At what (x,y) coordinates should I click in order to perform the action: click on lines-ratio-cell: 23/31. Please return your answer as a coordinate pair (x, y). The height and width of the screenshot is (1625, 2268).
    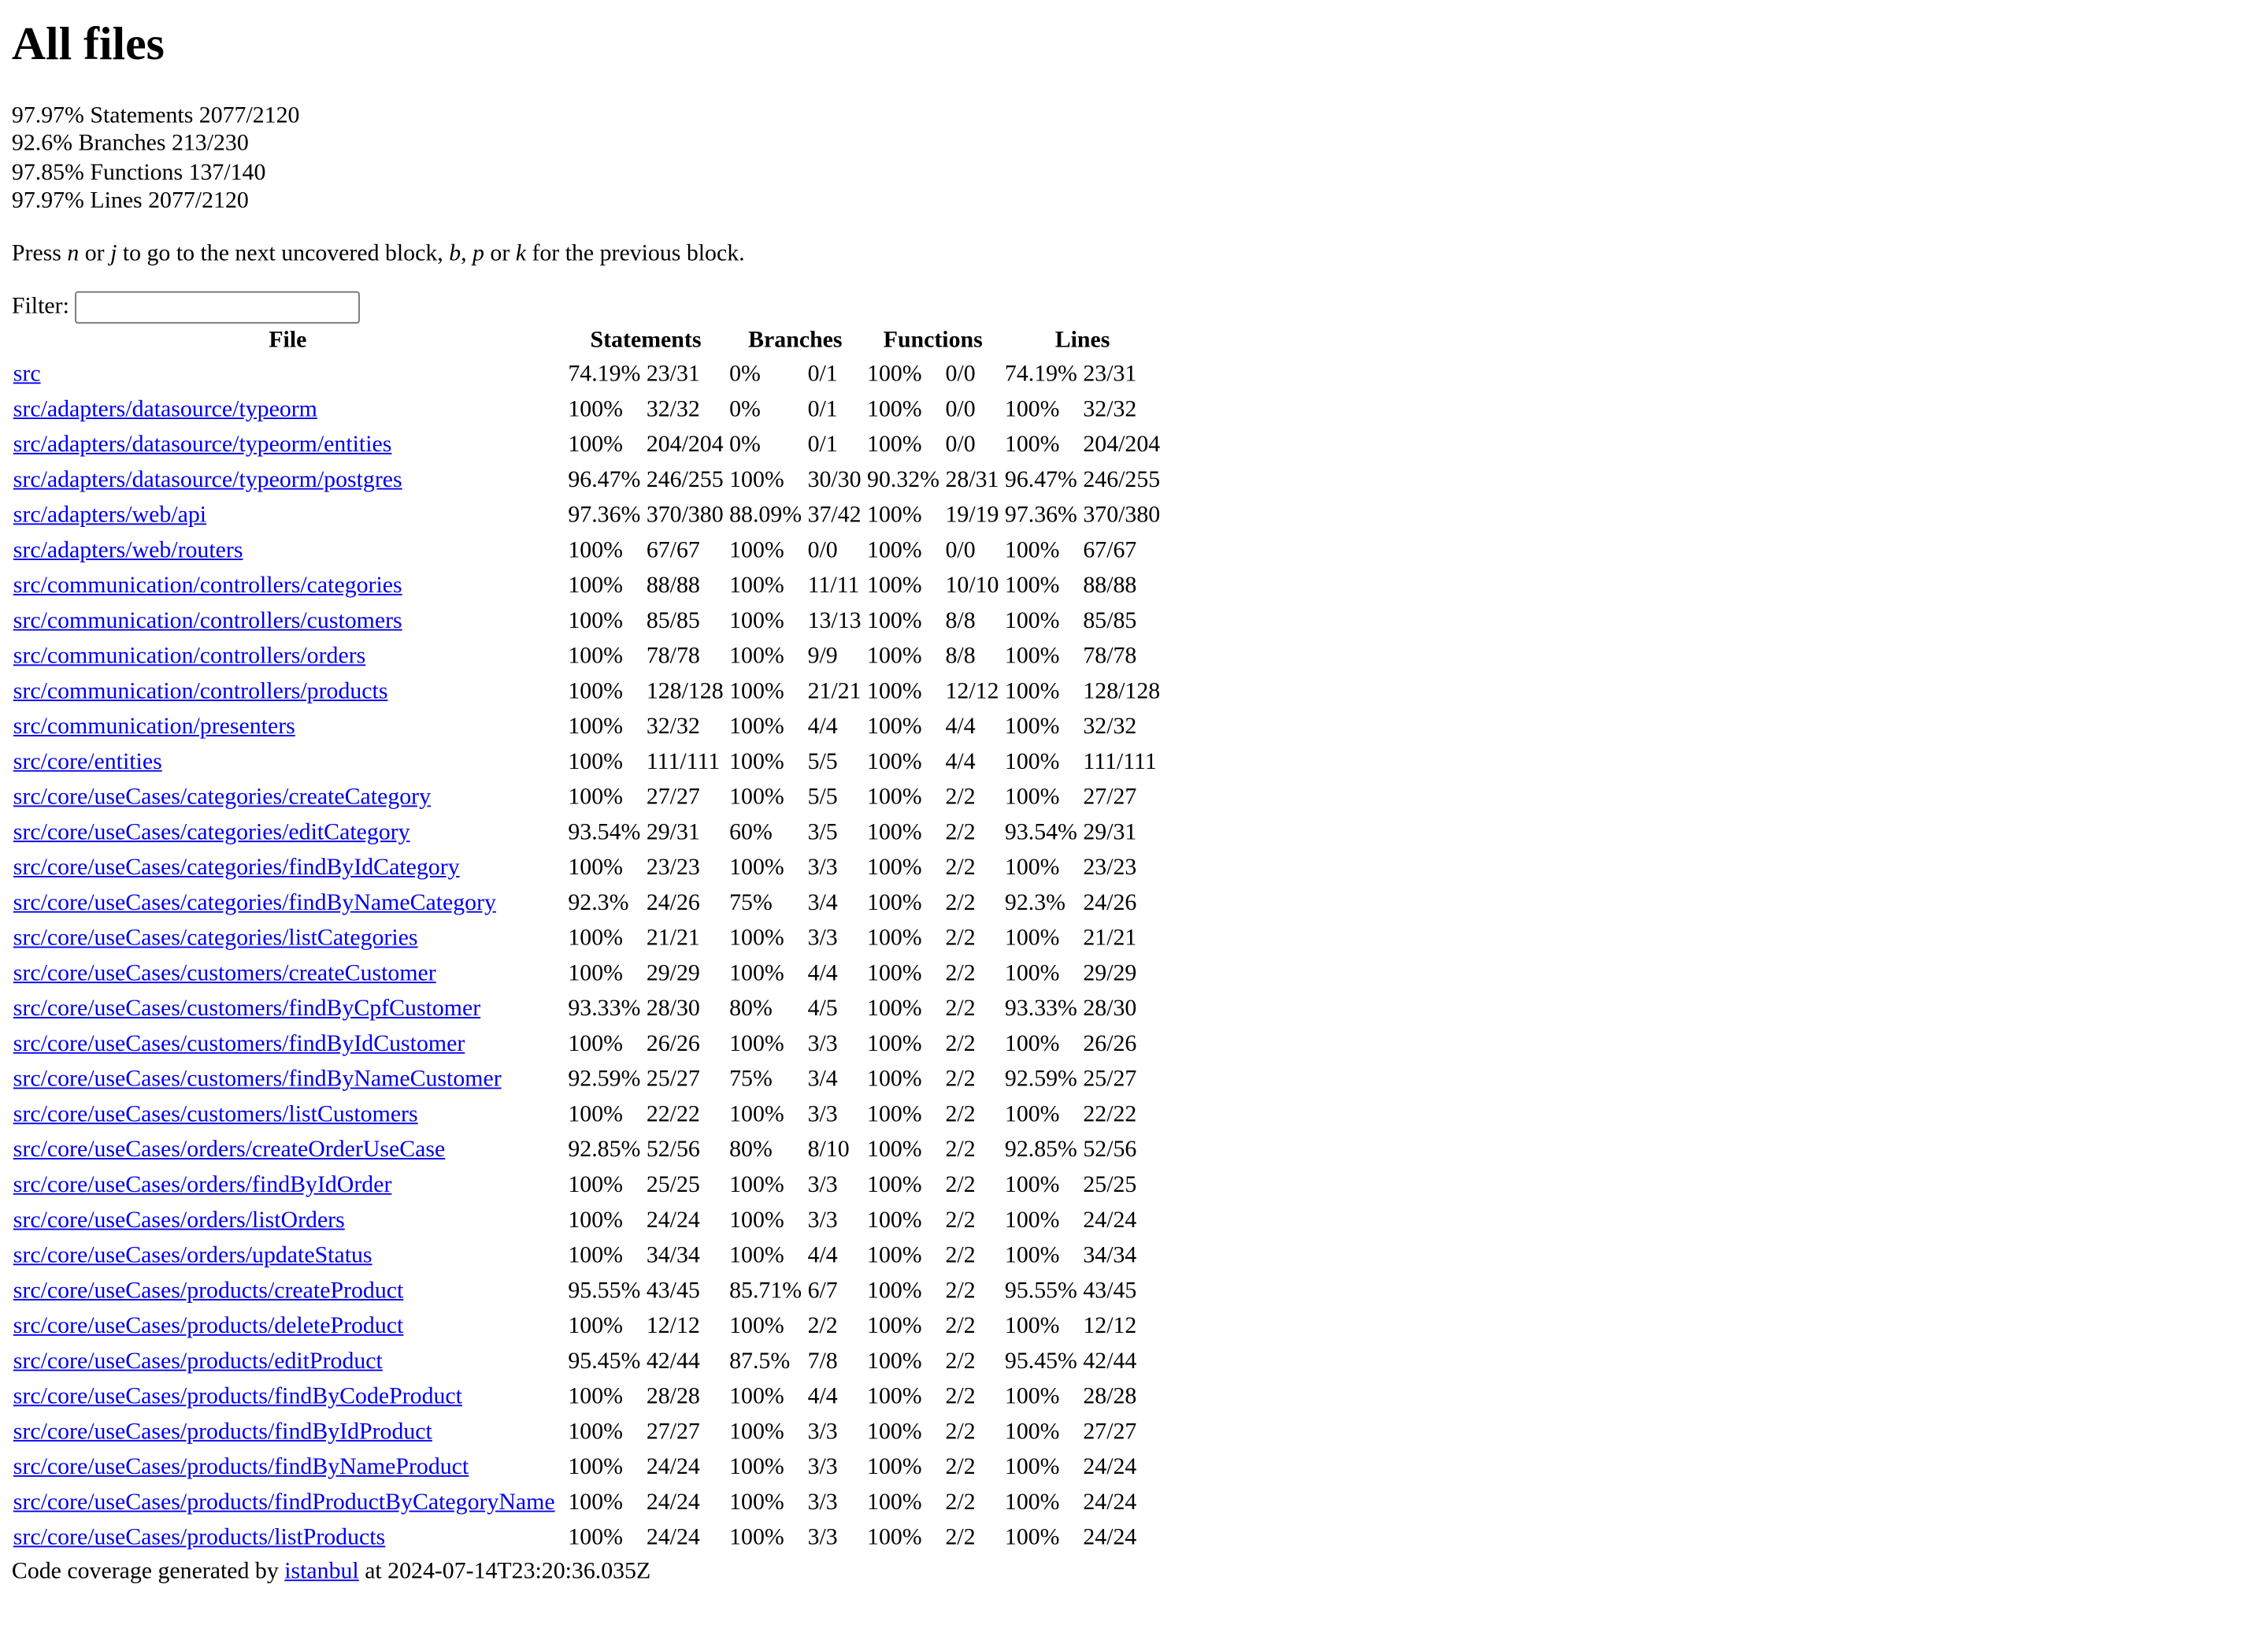
    Looking at the image, I should click on (1110, 374).